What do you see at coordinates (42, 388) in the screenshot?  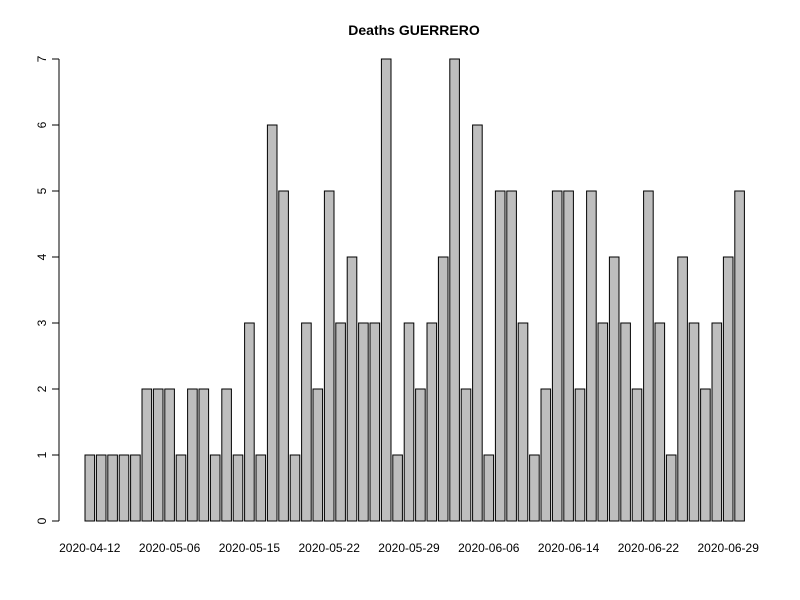 I see `y-tick-label: 2` at bounding box center [42, 388].